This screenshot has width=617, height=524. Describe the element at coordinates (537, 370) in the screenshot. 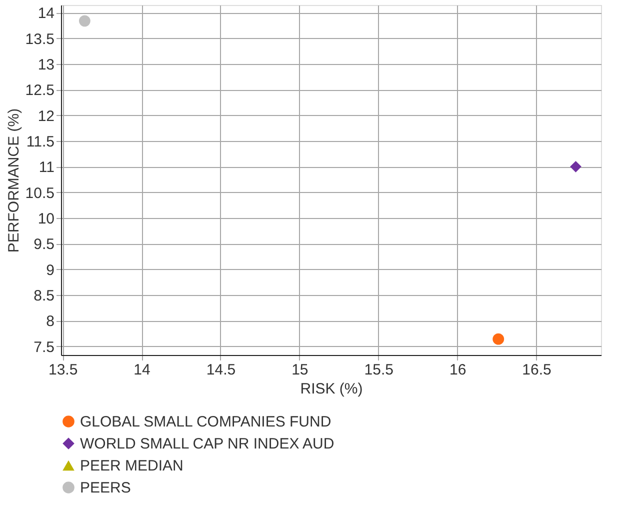

I see `x-tick-label: 16.5` at that location.